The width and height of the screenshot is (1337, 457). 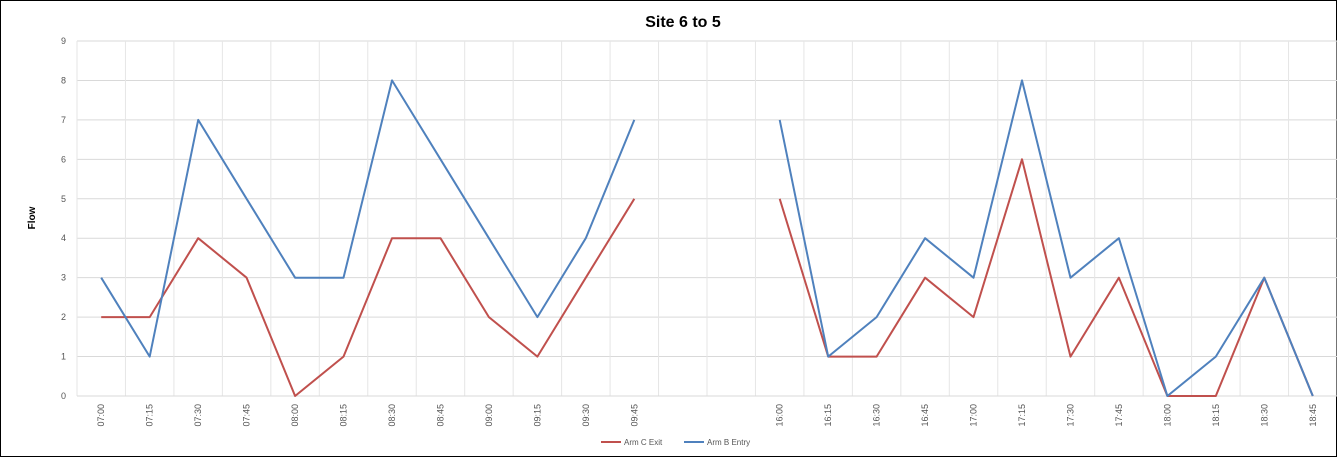 I want to click on y-tick-label: 0, so click(x=63, y=396).